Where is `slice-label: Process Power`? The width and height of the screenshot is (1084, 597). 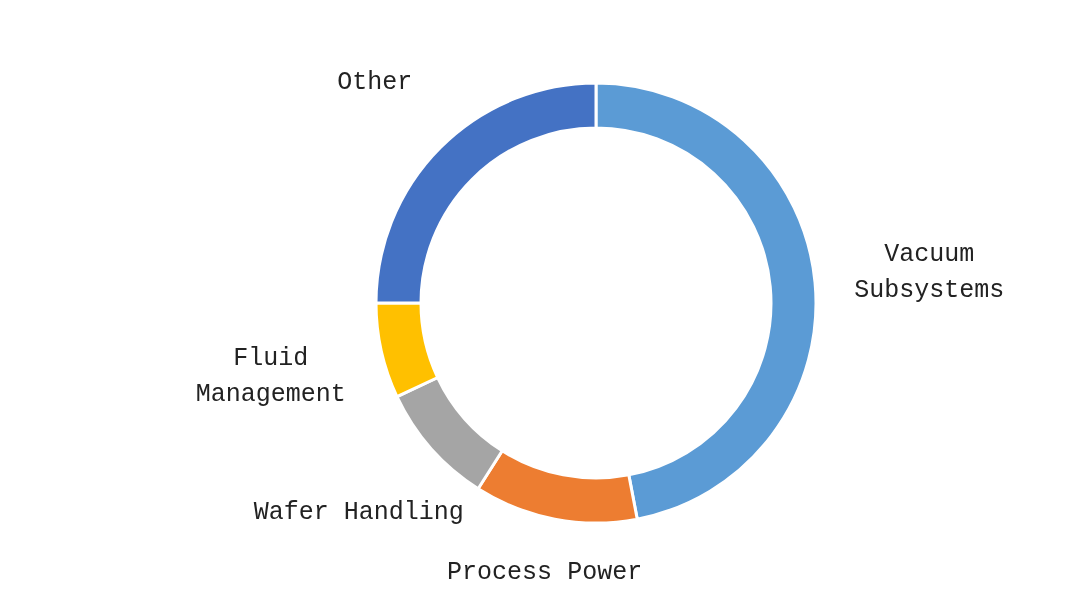
slice-label: Process Power is located at coordinates (545, 572).